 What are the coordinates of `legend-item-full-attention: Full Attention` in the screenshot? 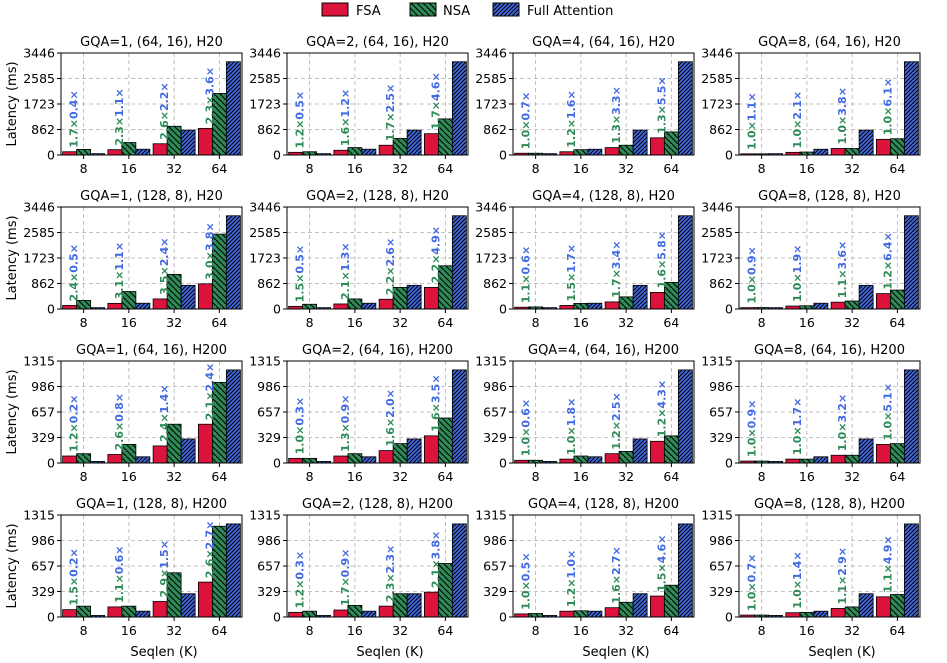 It's located at (552, 10).